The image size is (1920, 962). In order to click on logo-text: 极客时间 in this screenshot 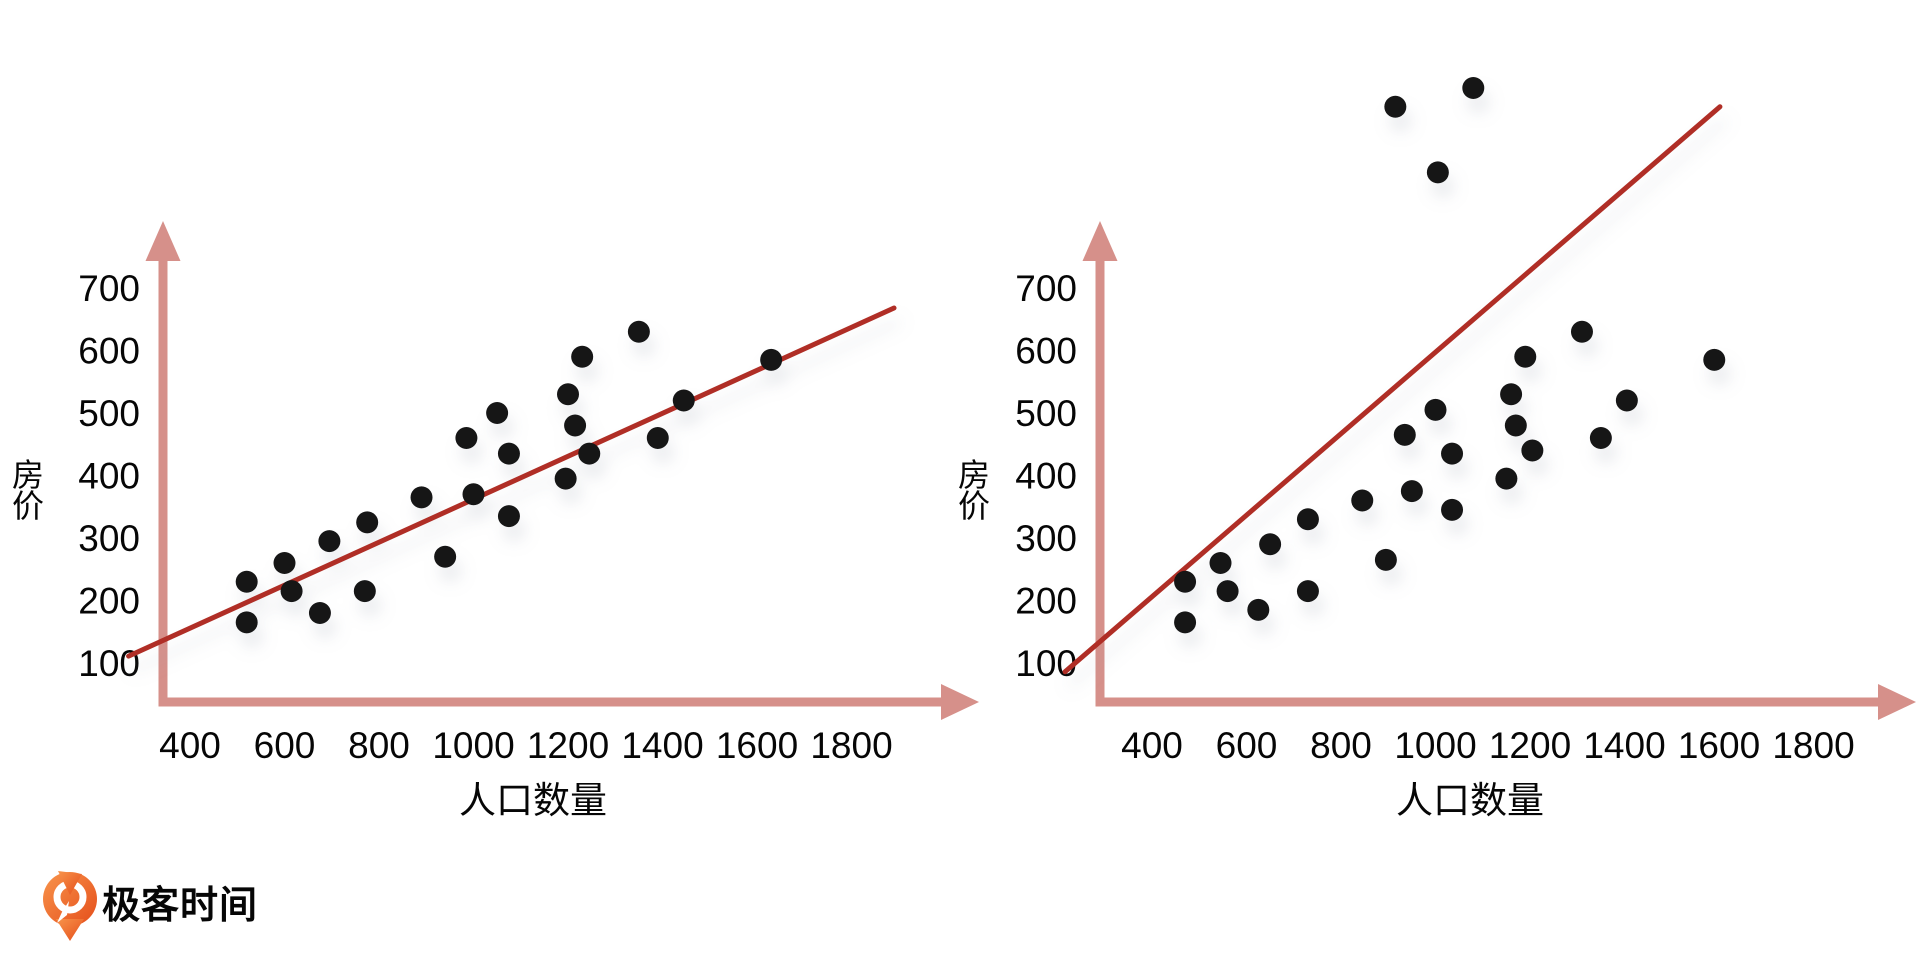, I will do `click(180, 905)`.